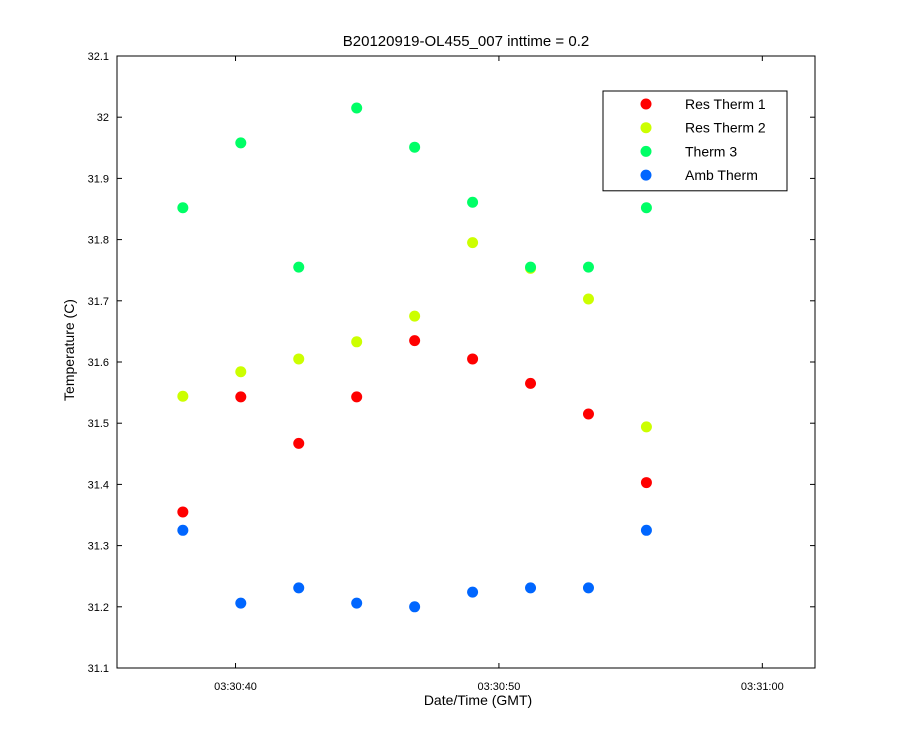  What do you see at coordinates (98, 608) in the screenshot?
I see `y-tick-label: 31.2` at bounding box center [98, 608].